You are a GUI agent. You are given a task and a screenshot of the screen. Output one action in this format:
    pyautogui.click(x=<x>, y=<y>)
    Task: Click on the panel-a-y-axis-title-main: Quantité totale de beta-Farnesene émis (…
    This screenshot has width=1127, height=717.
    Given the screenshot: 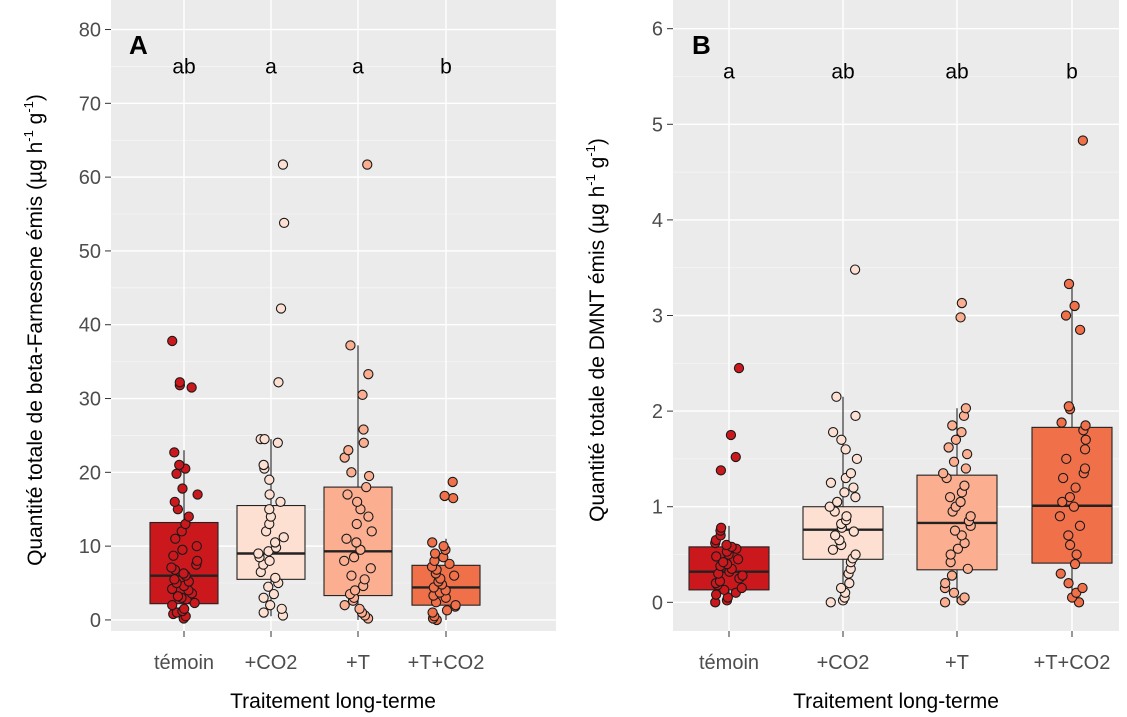 What is the action you would take?
    pyautogui.click(x=35, y=354)
    